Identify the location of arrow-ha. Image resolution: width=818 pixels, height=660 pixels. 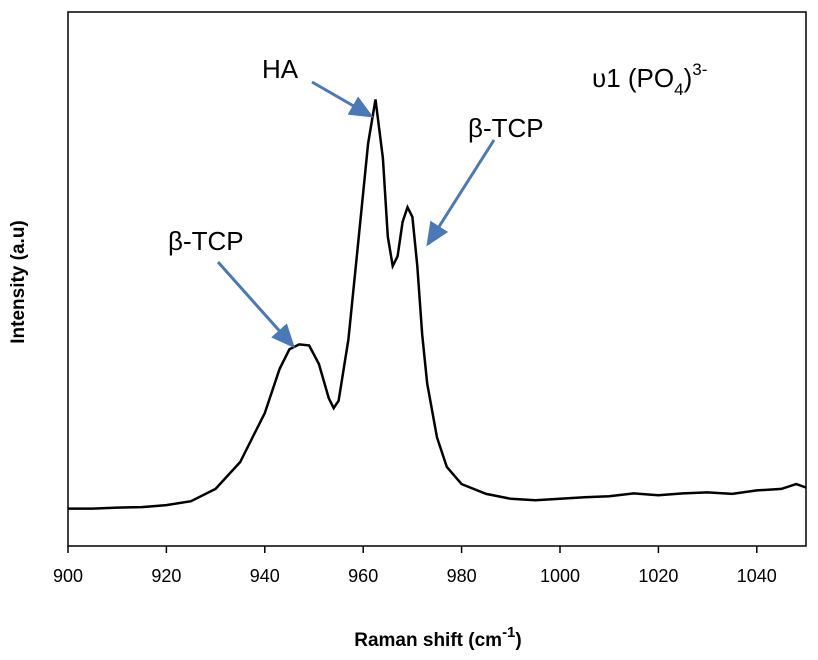
(342, 99).